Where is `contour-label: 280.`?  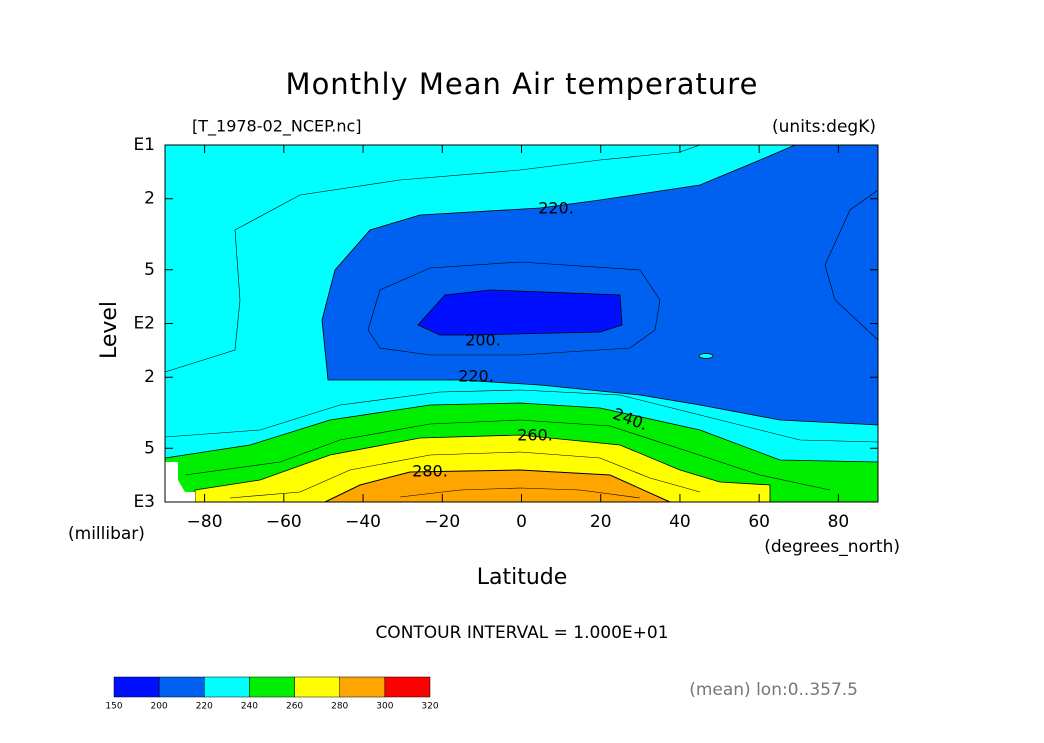
contour-label: 280. is located at coordinates (430, 471).